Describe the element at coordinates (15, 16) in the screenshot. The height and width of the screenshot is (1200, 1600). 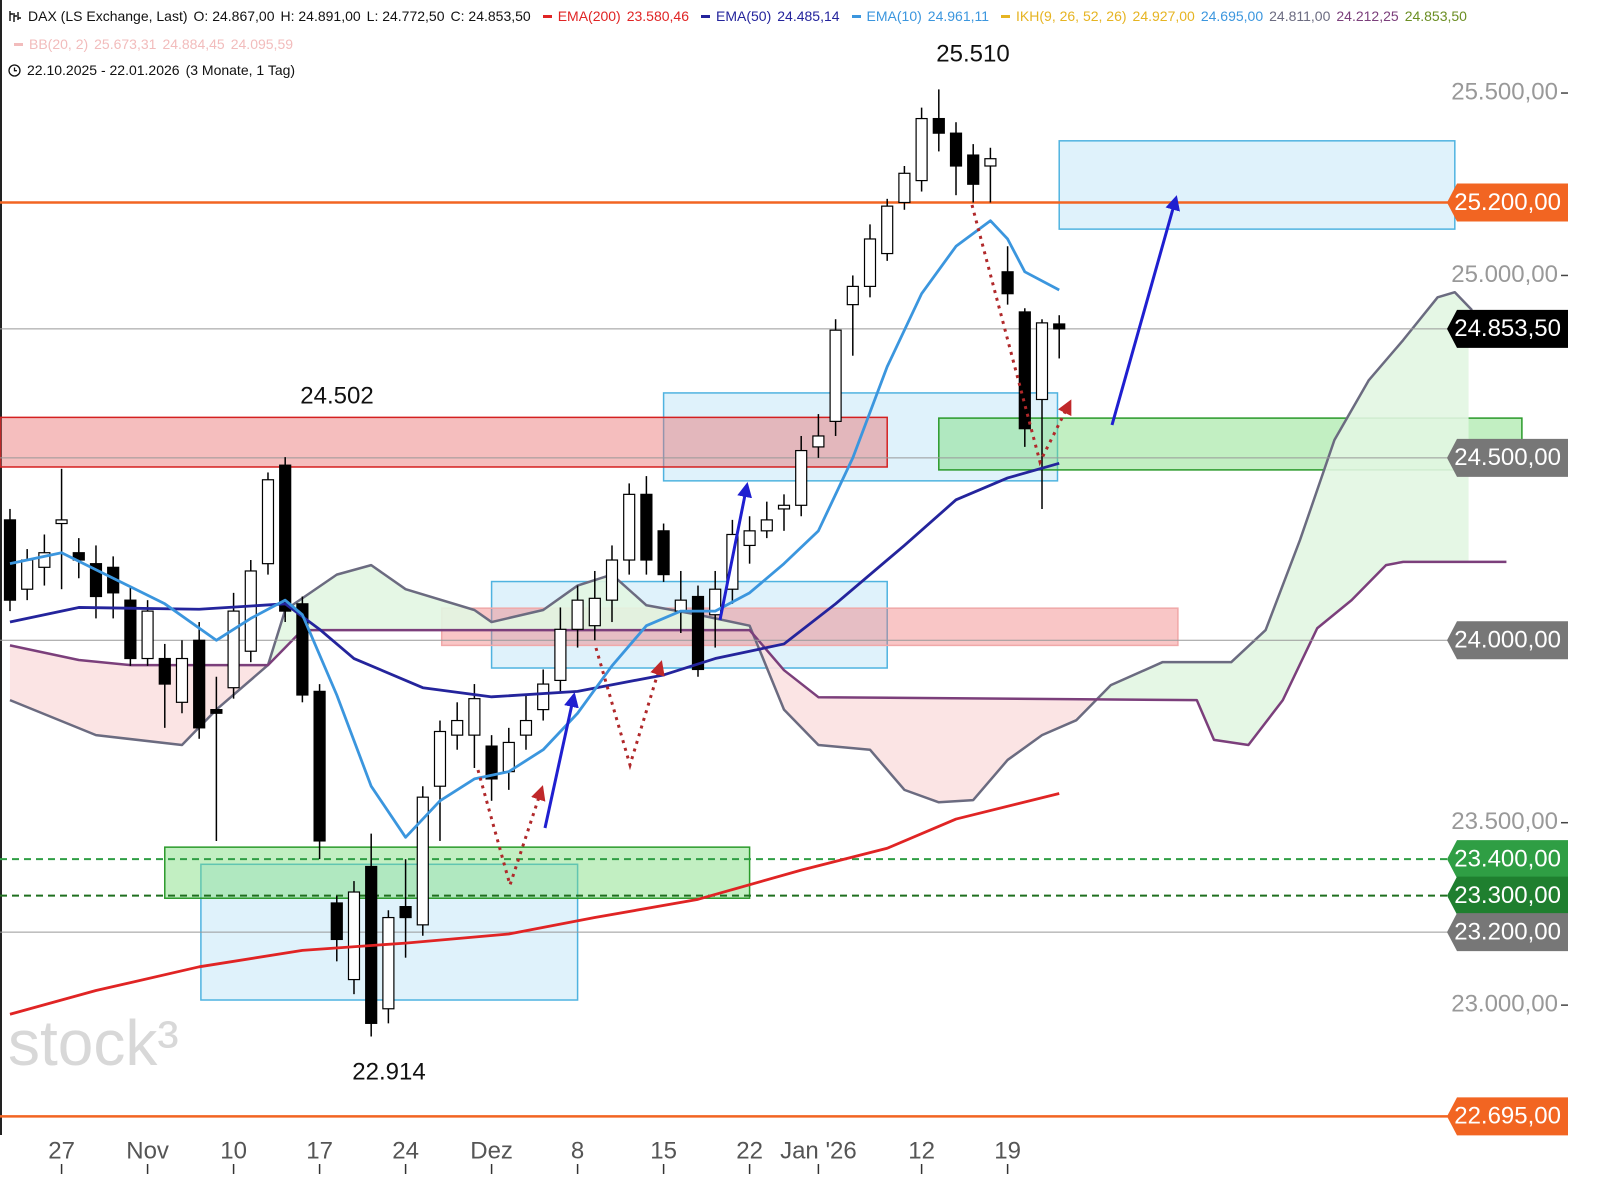
I see `chart-icon` at that location.